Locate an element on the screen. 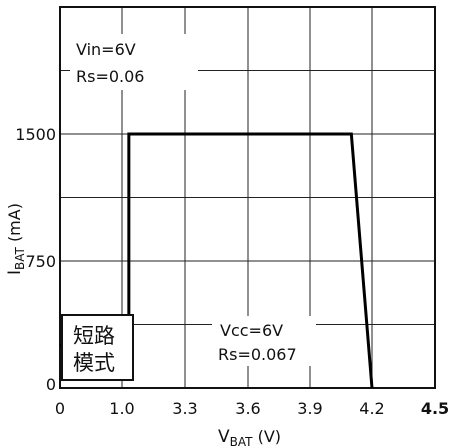 This screenshot has height=448, width=457. annotation-mid-bg is located at coordinates (264, 341).